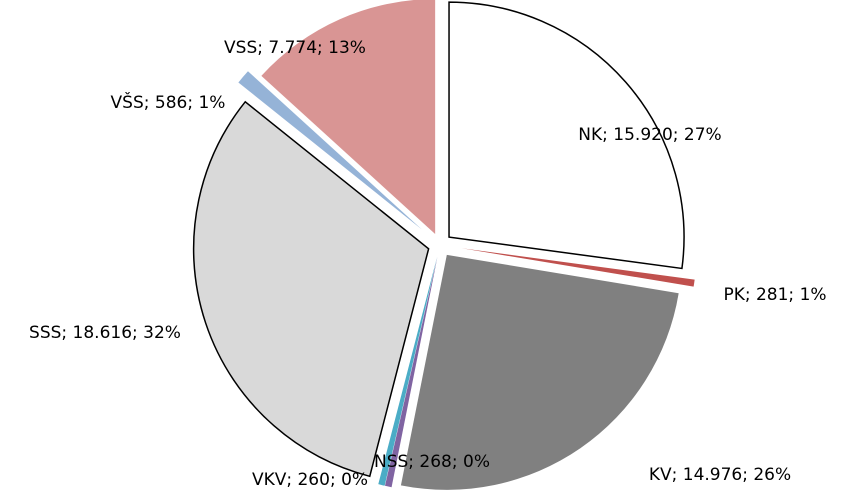 The height and width of the screenshot is (501, 855). Describe the element at coordinates (168, 102) in the screenshot. I see `data-label: VŠS; 586; 1%` at that location.